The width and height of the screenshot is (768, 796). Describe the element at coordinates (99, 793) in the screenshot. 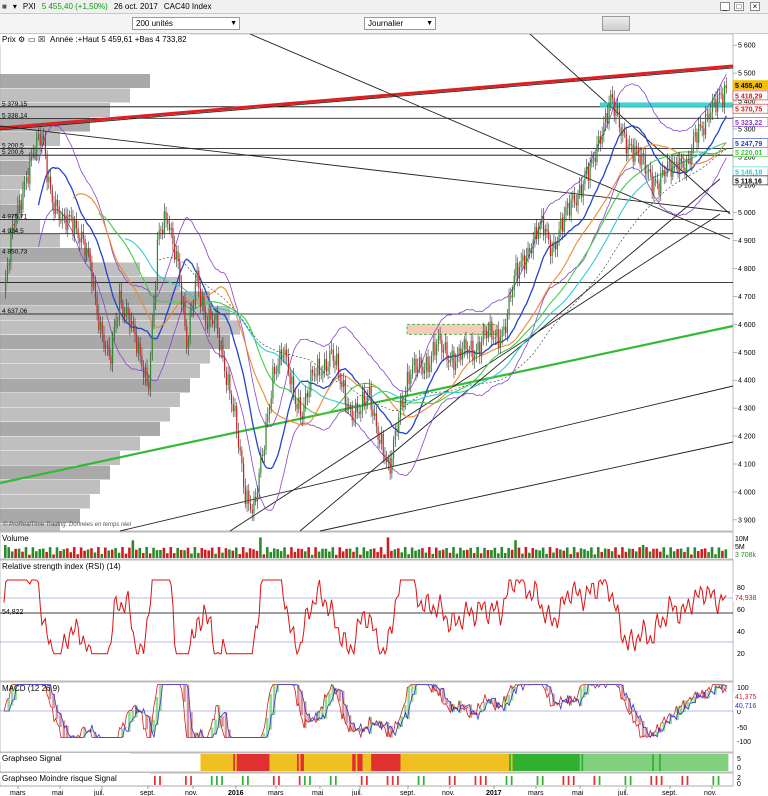

I see `time-axis-label: juil.` at that location.